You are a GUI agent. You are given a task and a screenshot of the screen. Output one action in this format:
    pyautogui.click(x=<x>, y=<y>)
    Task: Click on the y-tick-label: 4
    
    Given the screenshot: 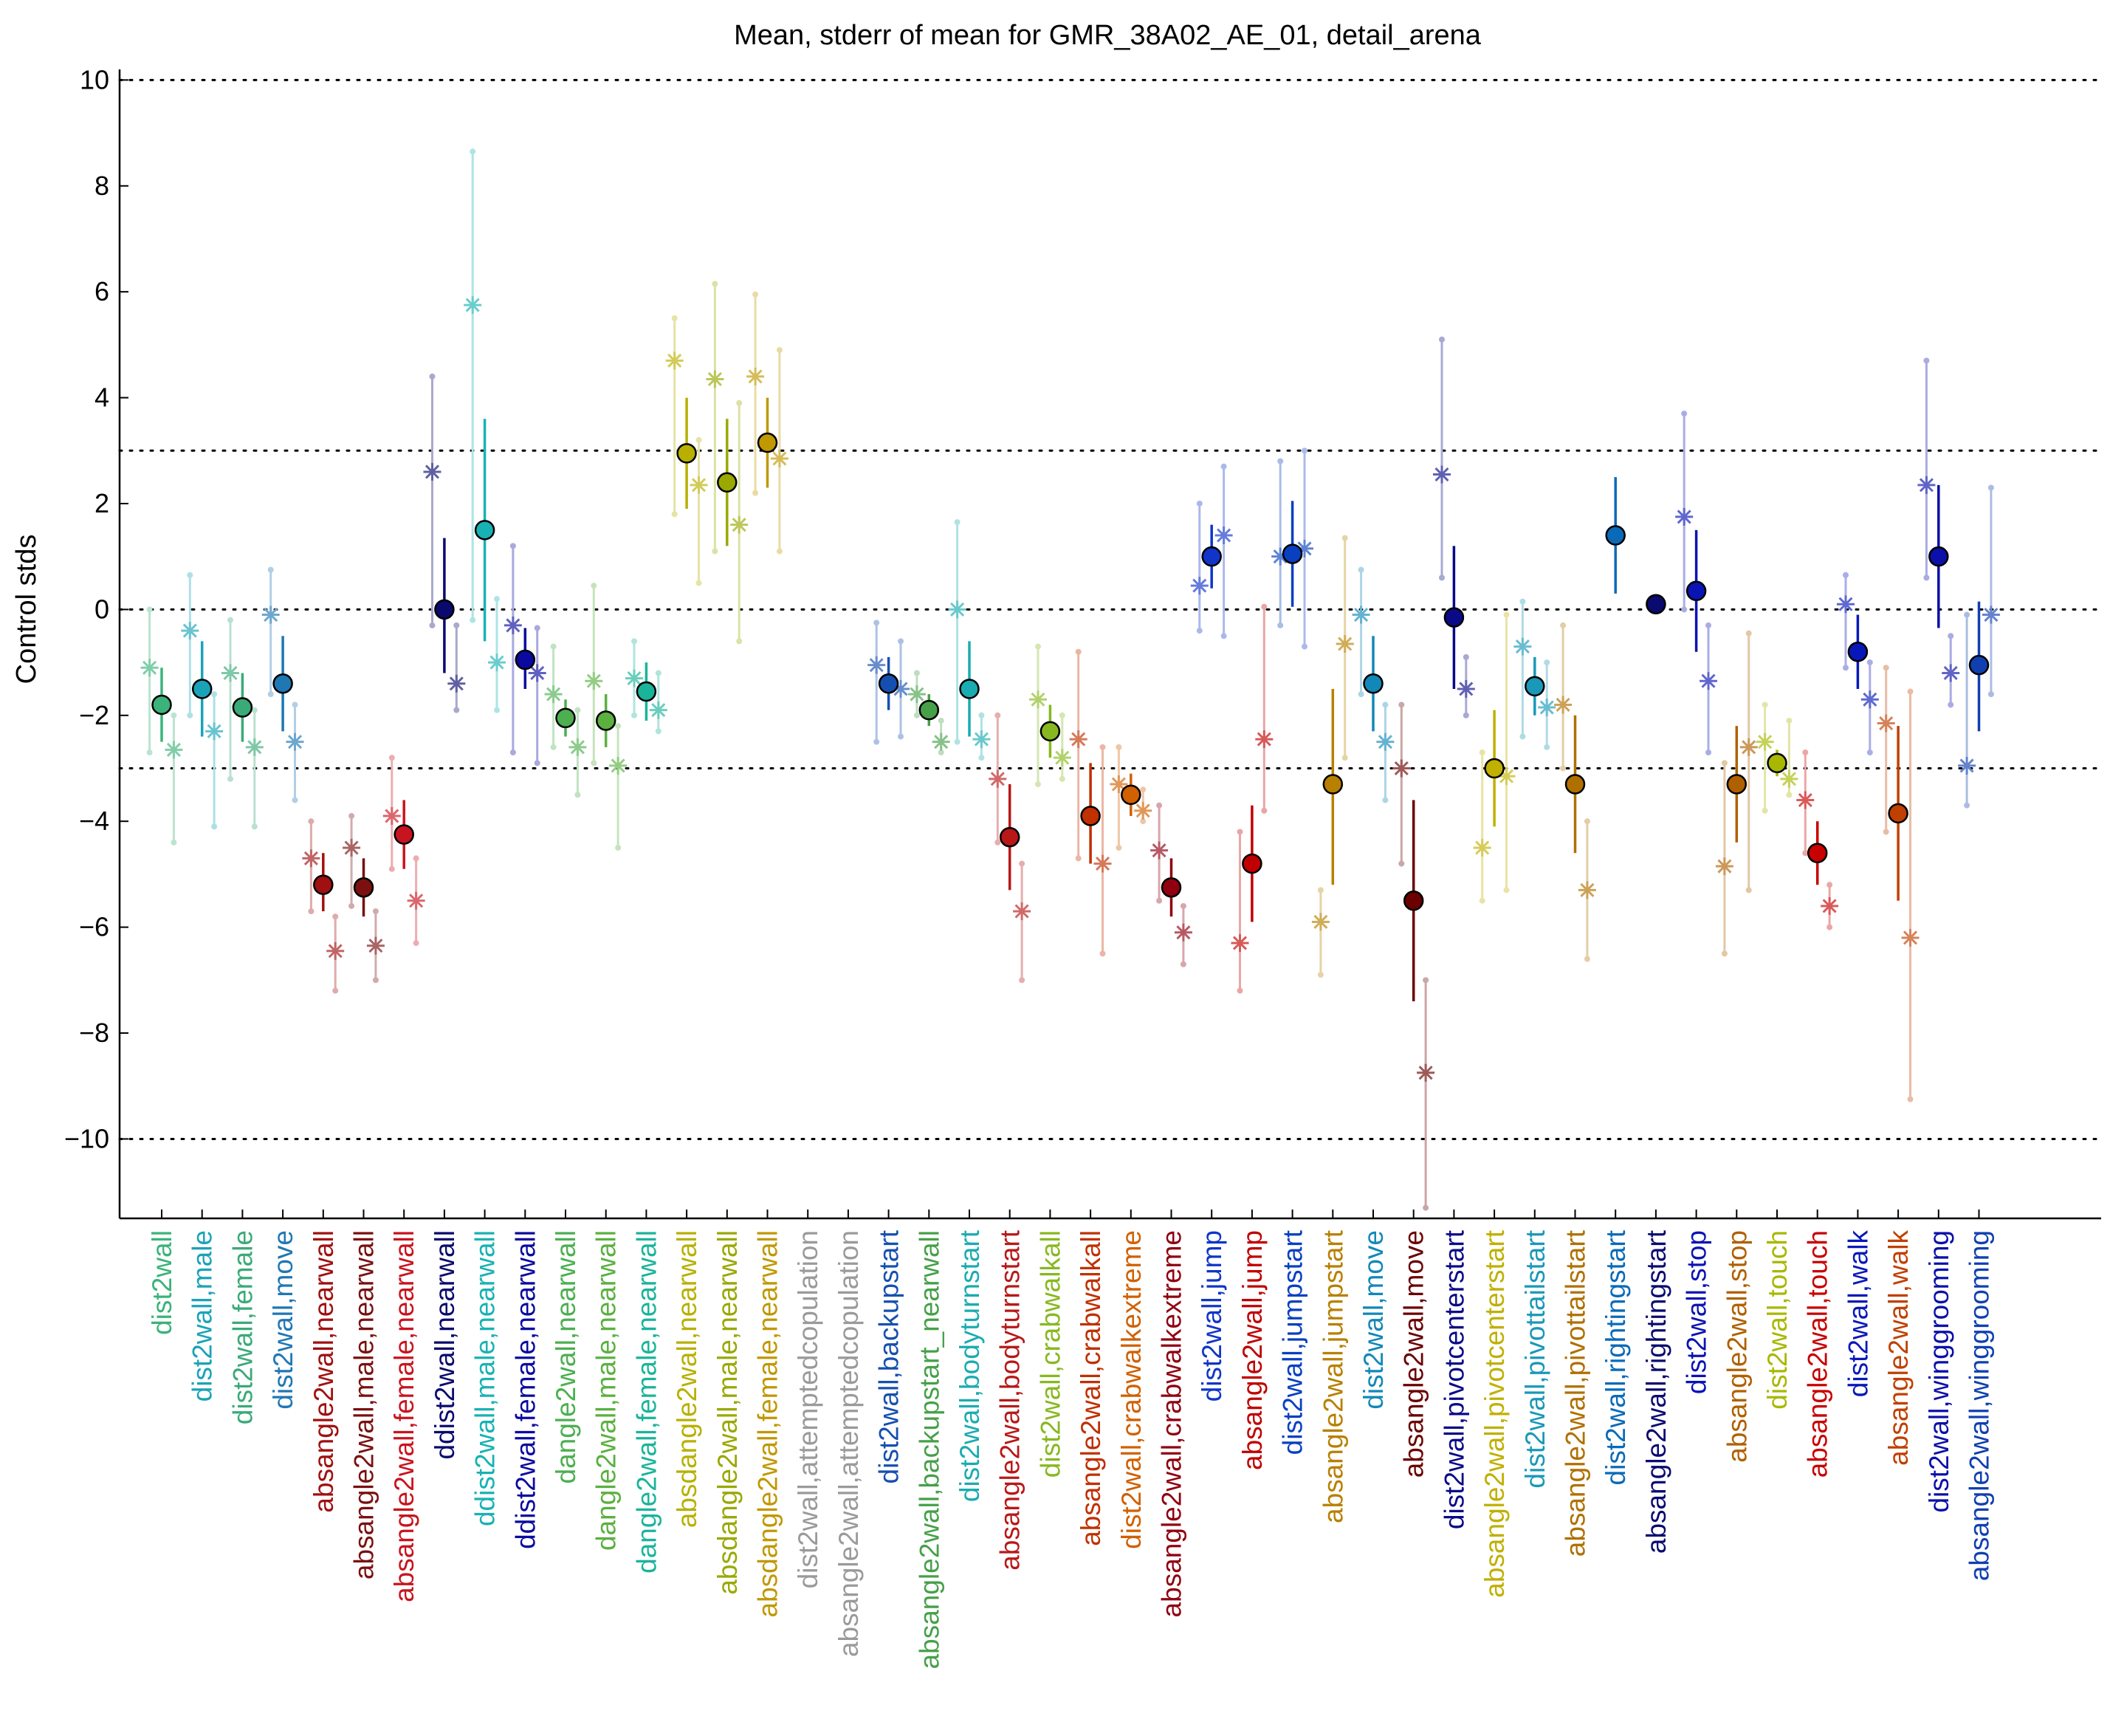 What is the action you would take?
    pyautogui.click(x=101, y=397)
    